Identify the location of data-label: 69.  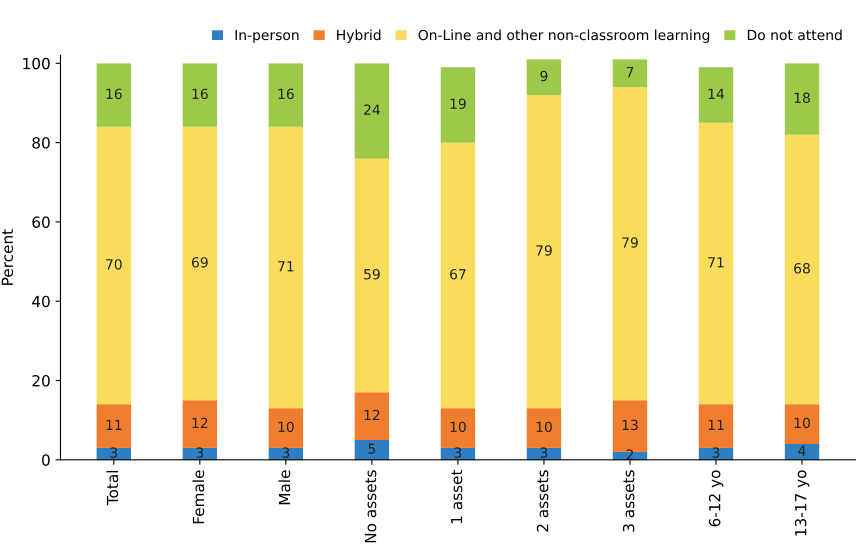
(200, 262).